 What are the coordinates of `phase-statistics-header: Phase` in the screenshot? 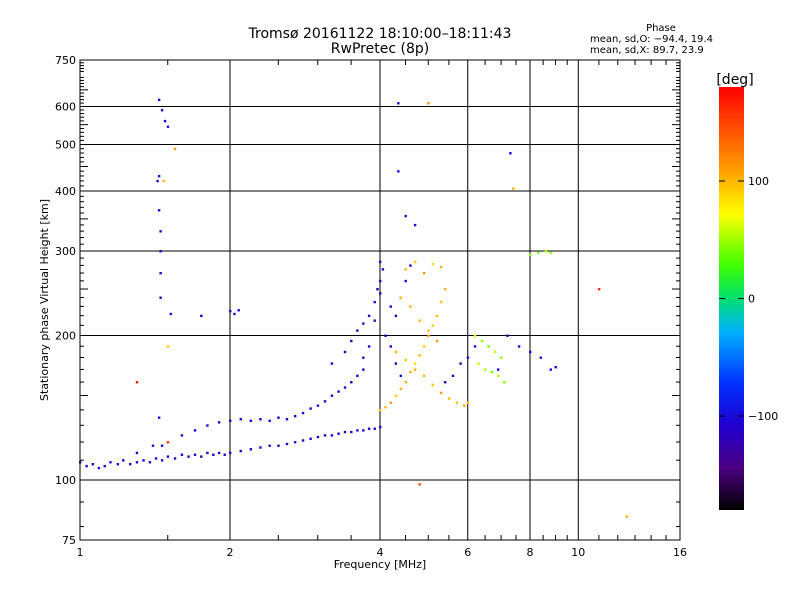 It's located at (661, 28).